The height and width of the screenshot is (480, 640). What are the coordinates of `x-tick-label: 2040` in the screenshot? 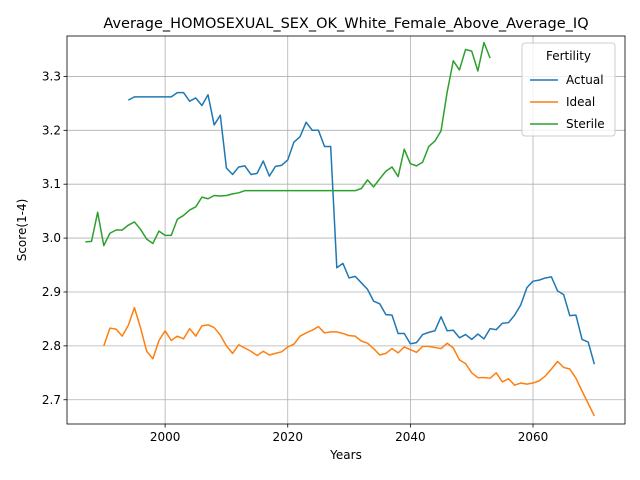 It's located at (410, 437).